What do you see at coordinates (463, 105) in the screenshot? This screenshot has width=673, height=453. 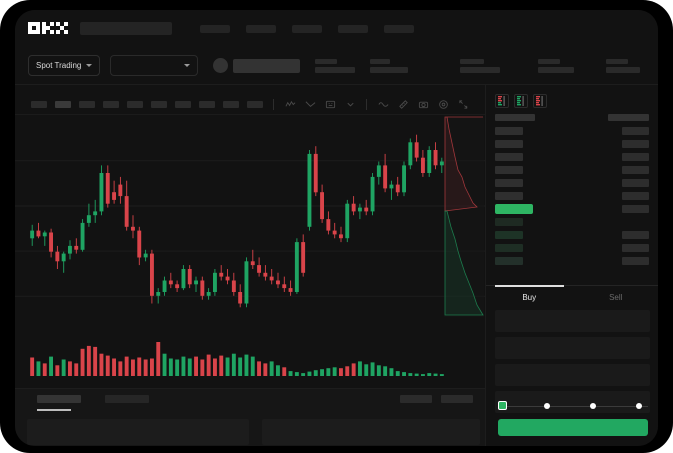 I see `fullscreen-icon` at bounding box center [463, 105].